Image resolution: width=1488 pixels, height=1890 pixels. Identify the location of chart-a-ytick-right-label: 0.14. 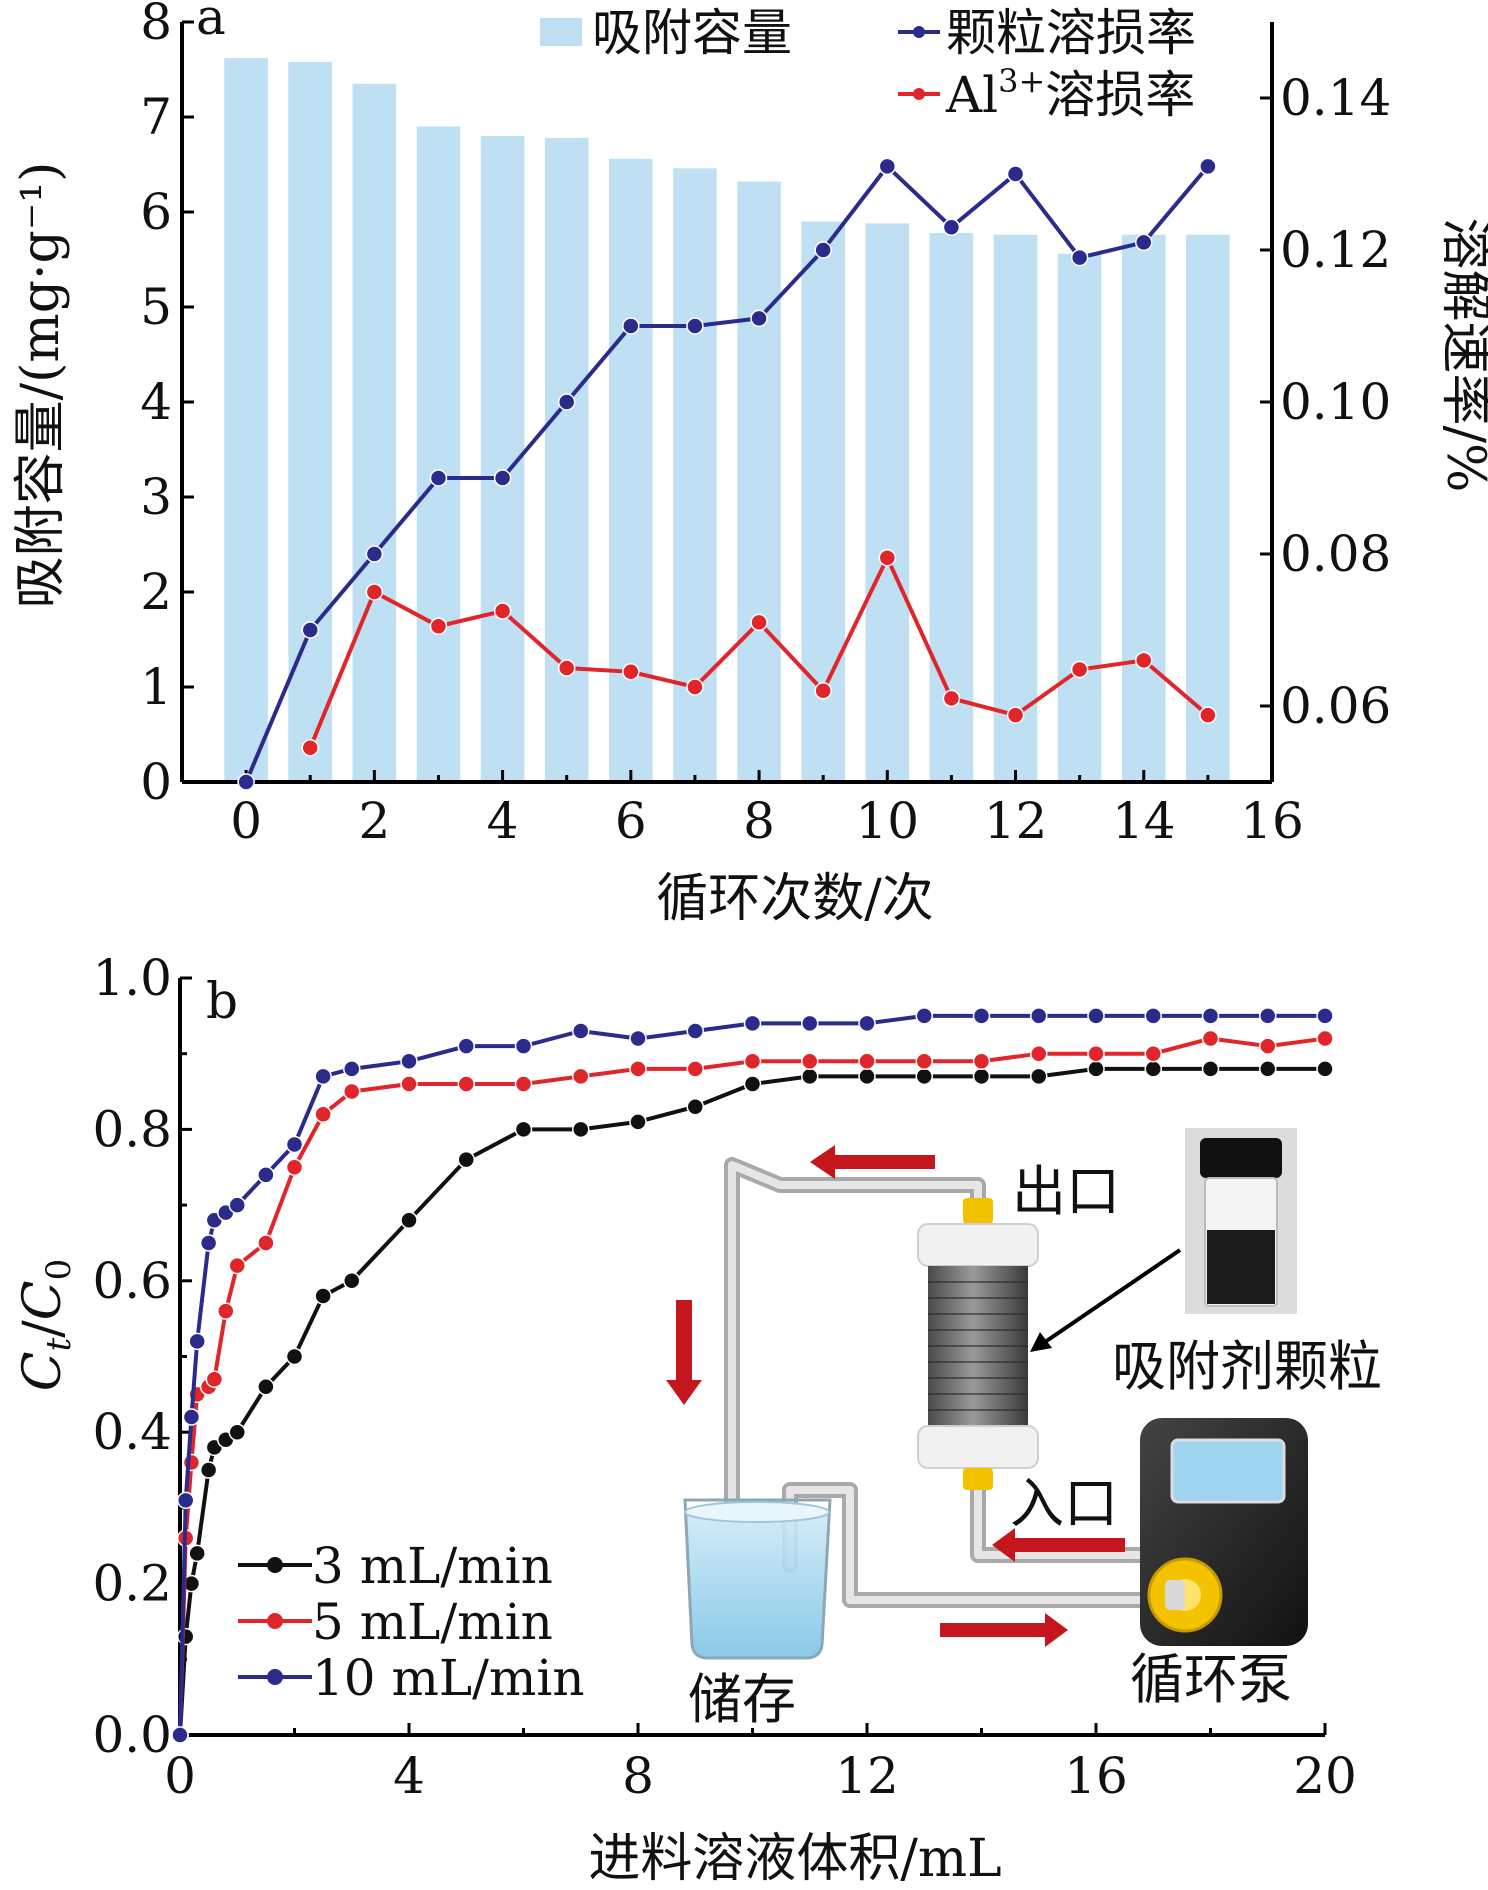
(1335, 98).